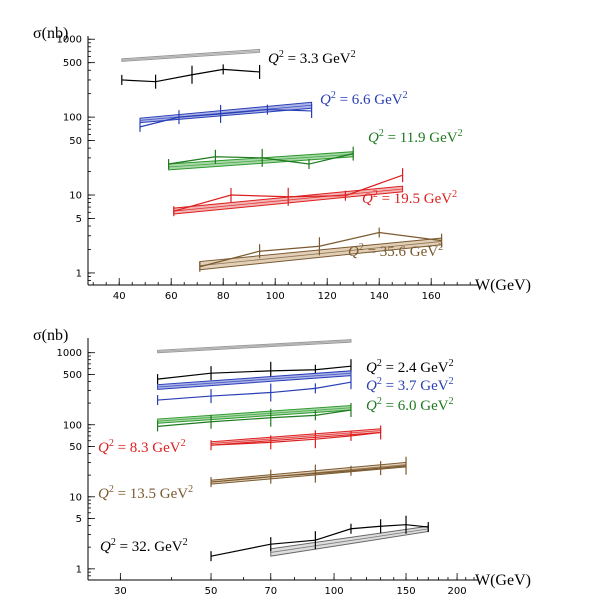 This screenshot has height=604, width=600. I want to click on x-tick-label: 60, so click(171, 296).